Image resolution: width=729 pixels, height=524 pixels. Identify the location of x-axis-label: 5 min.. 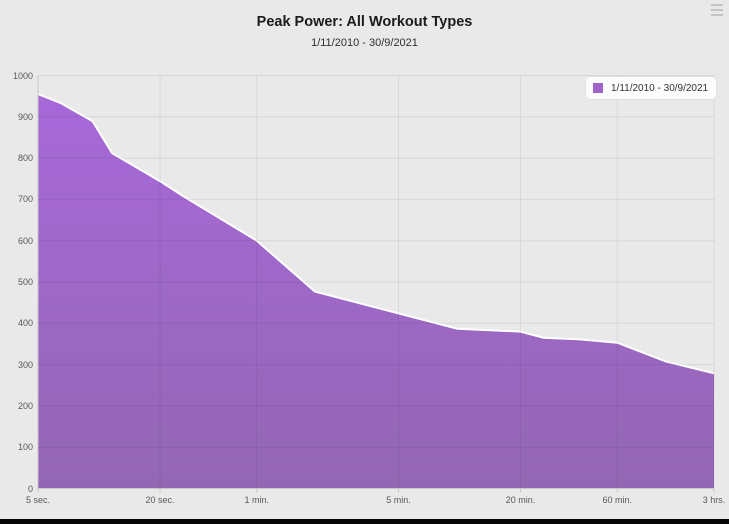
(398, 500).